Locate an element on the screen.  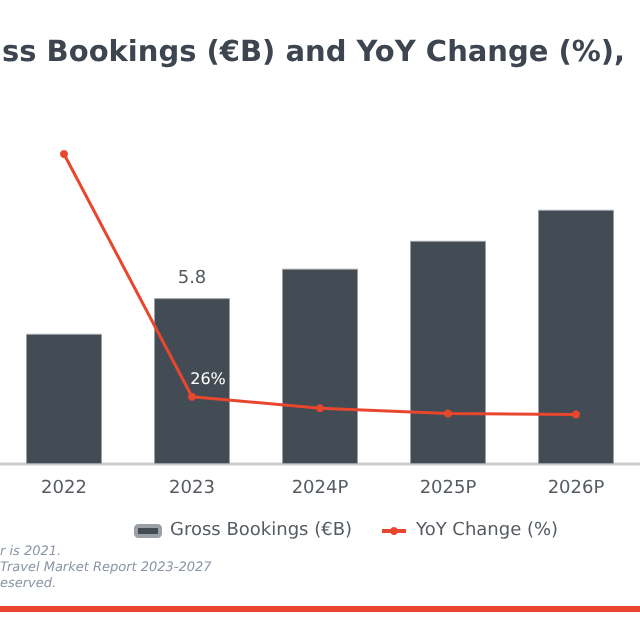
annotation: 26% is located at coordinates (208, 378).